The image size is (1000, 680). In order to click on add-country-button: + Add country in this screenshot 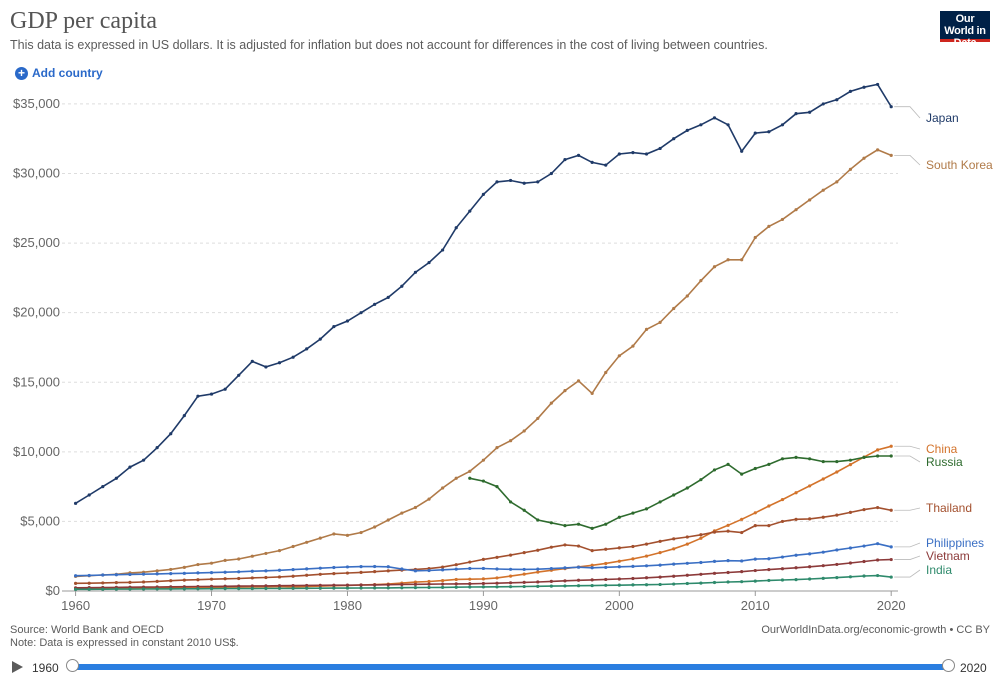, I will do `click(59, 73)`.